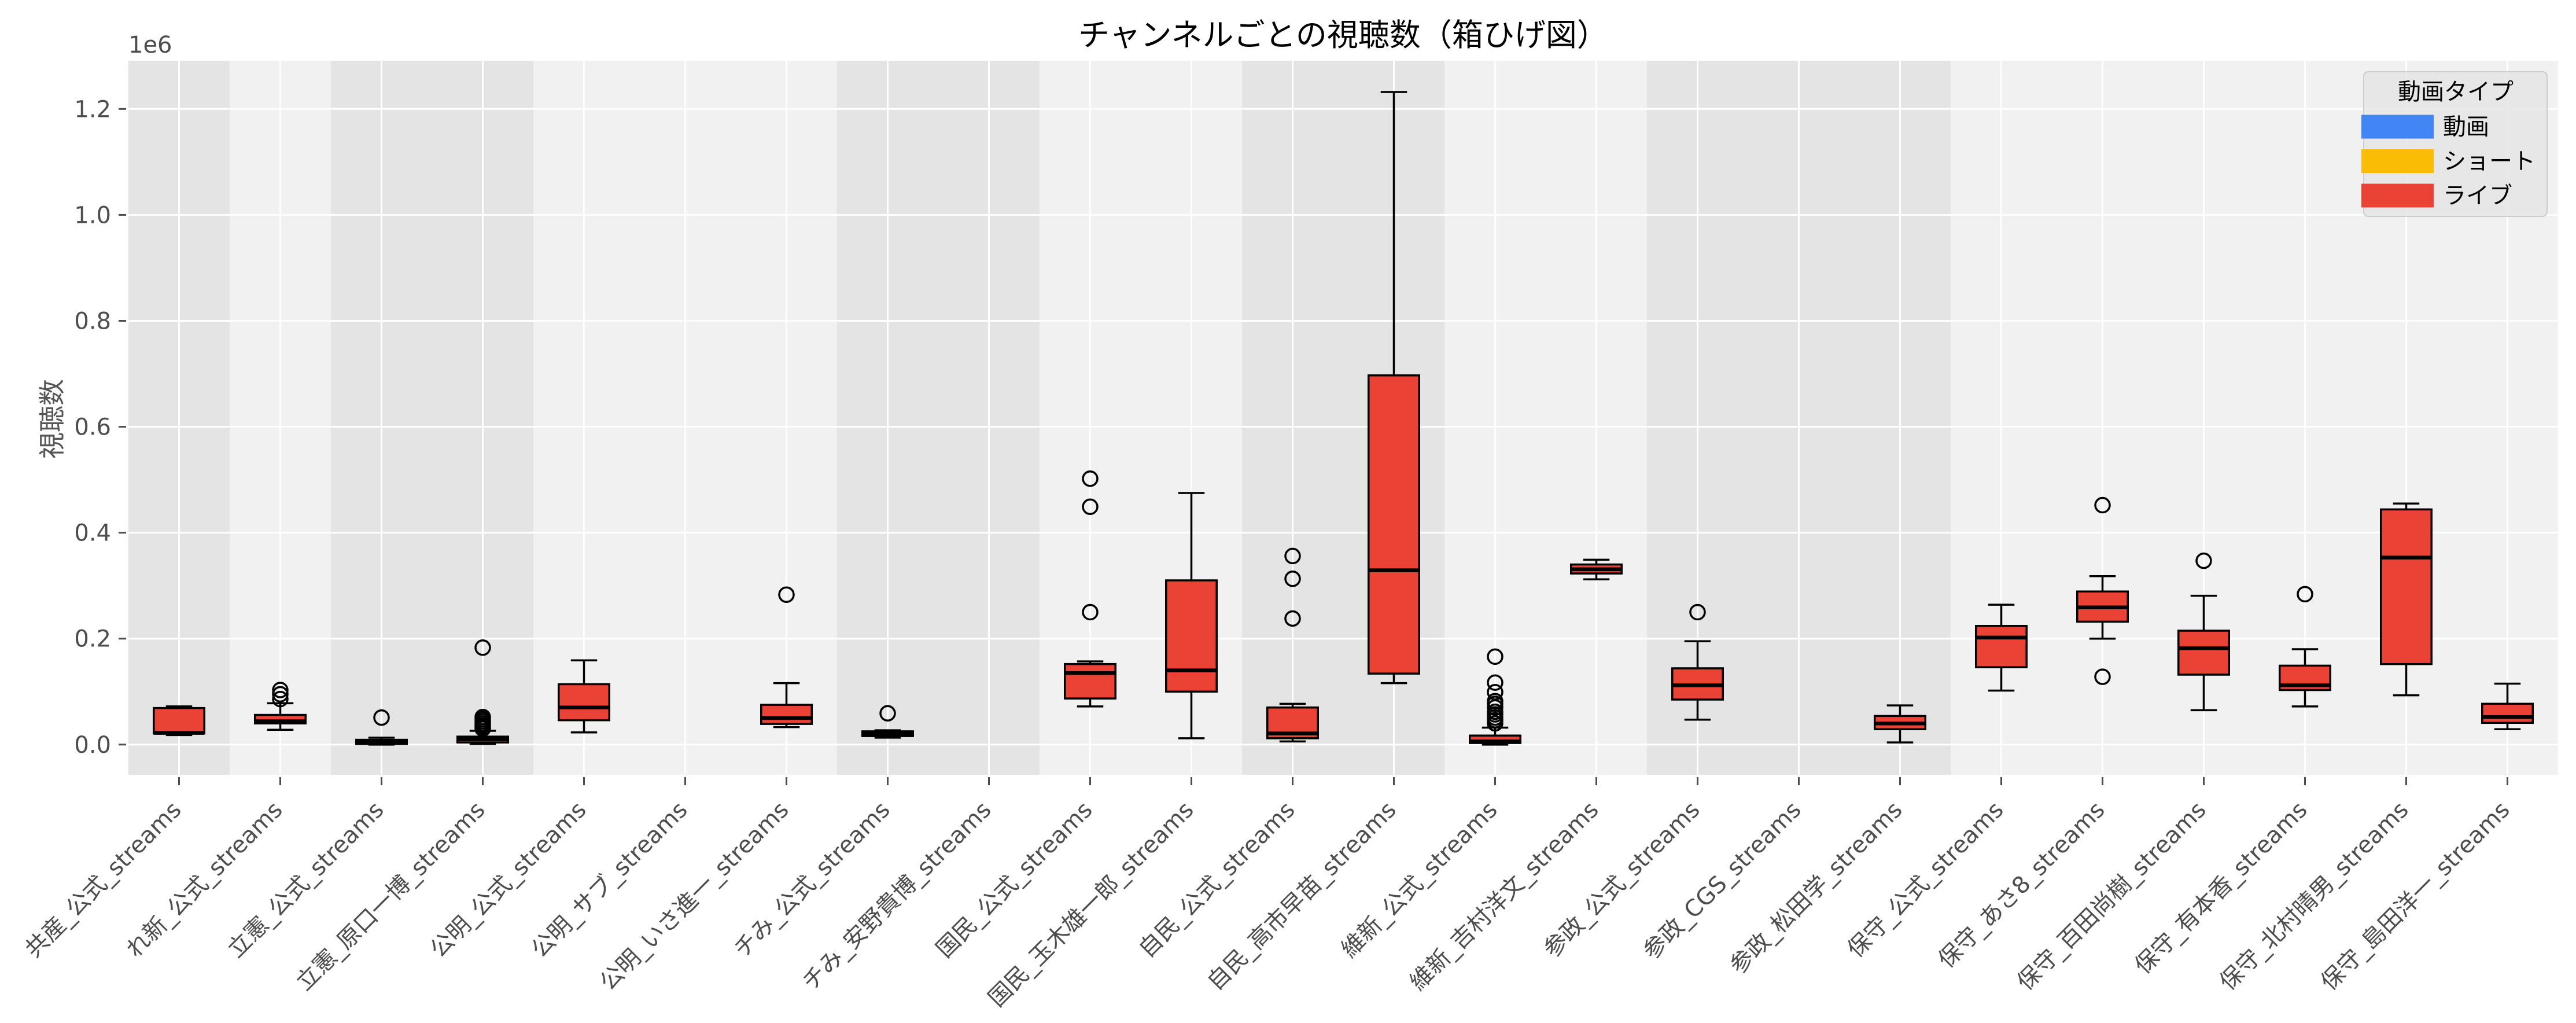  I want to click on chart-title: チャンネルごとの視聴数（箱ひげ図）, so click(1343, 35).